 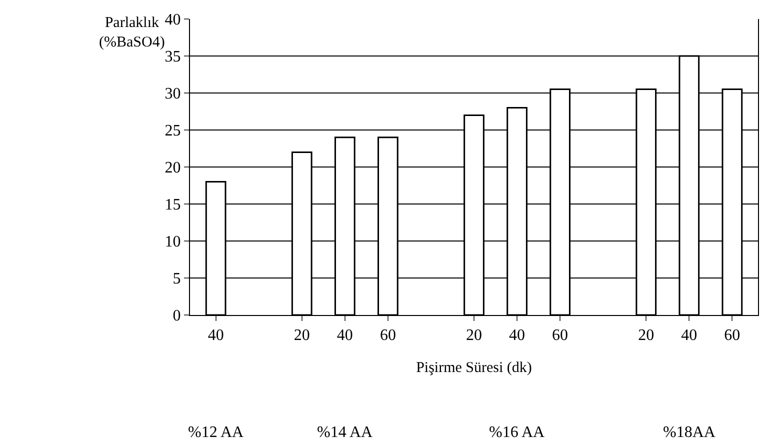 I want to click on text: %14 AA, so click(x=345, y=432).